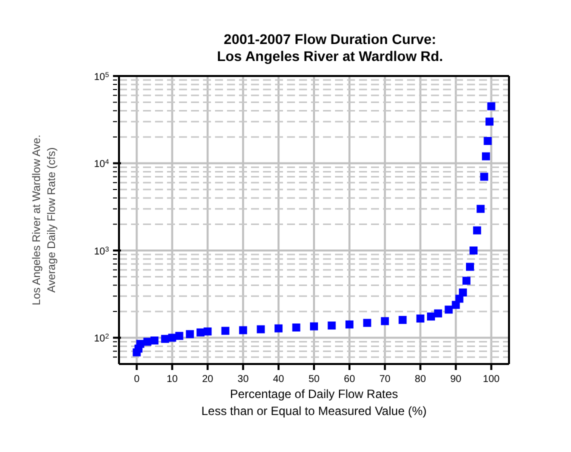  What do you see at coordinates (330, 47) in the screenshot?
I see `chart-title: 2001-2007 Flow Duration Curve: Los Angeles River at Wardlow Rd.` at bounding box center [330, 47].